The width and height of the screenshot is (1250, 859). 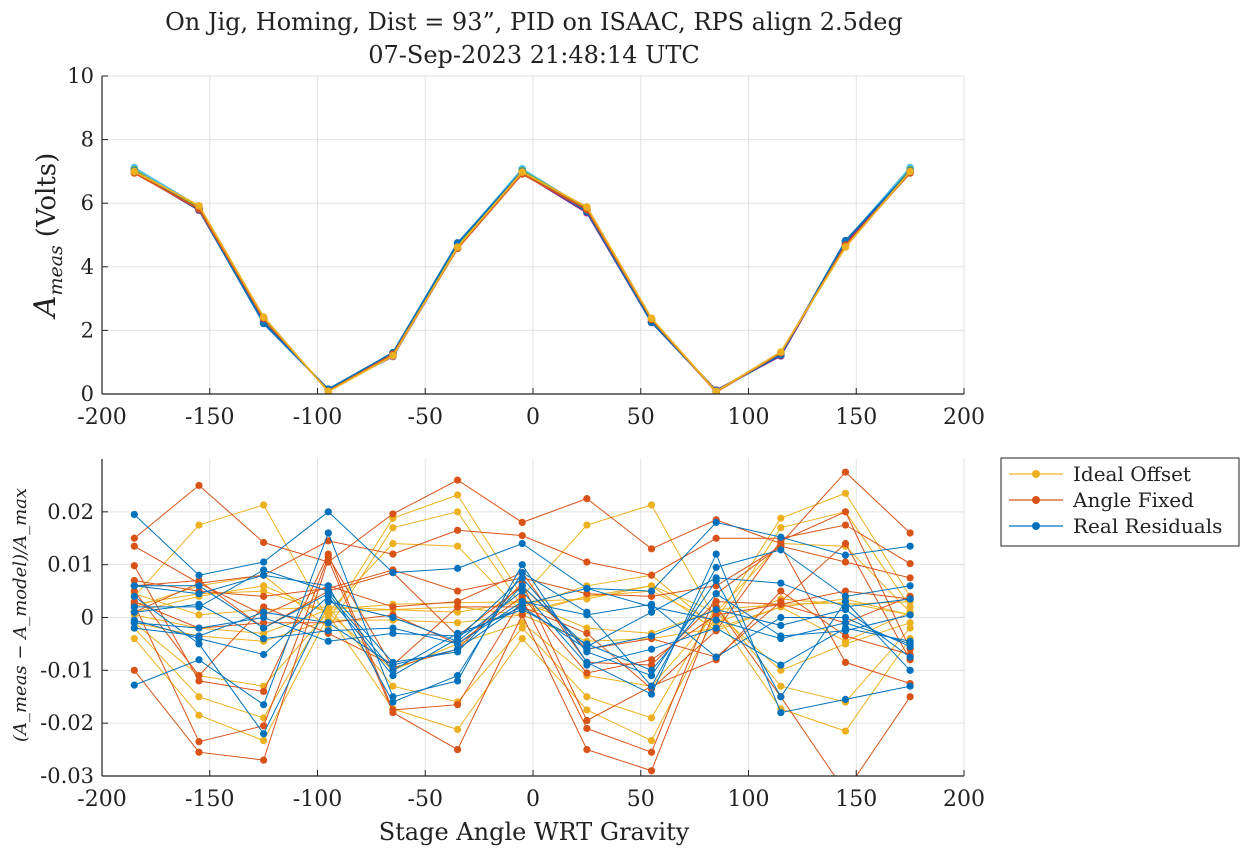 I want to click on y-tick-label: 0, so click(x=87, y=618).